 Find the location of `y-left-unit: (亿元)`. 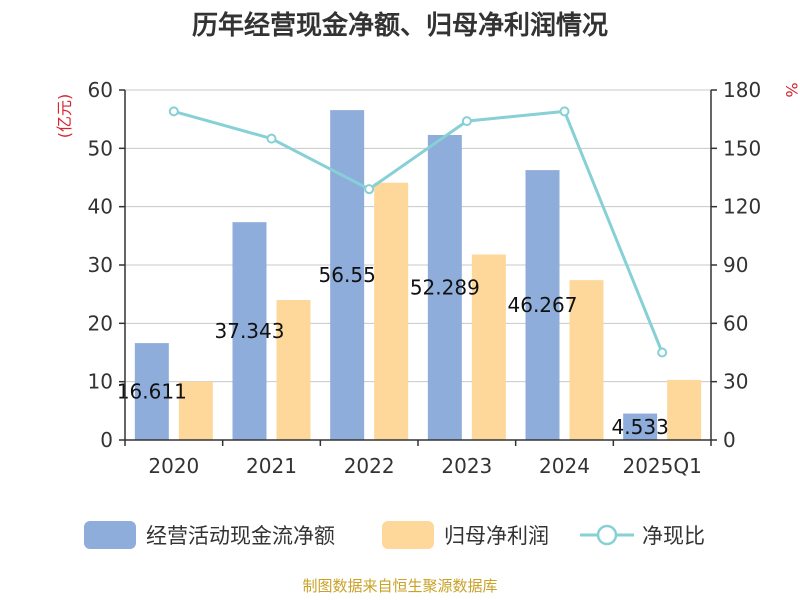

y-left-unit: (亿元) is located at coordinates (64, 116).